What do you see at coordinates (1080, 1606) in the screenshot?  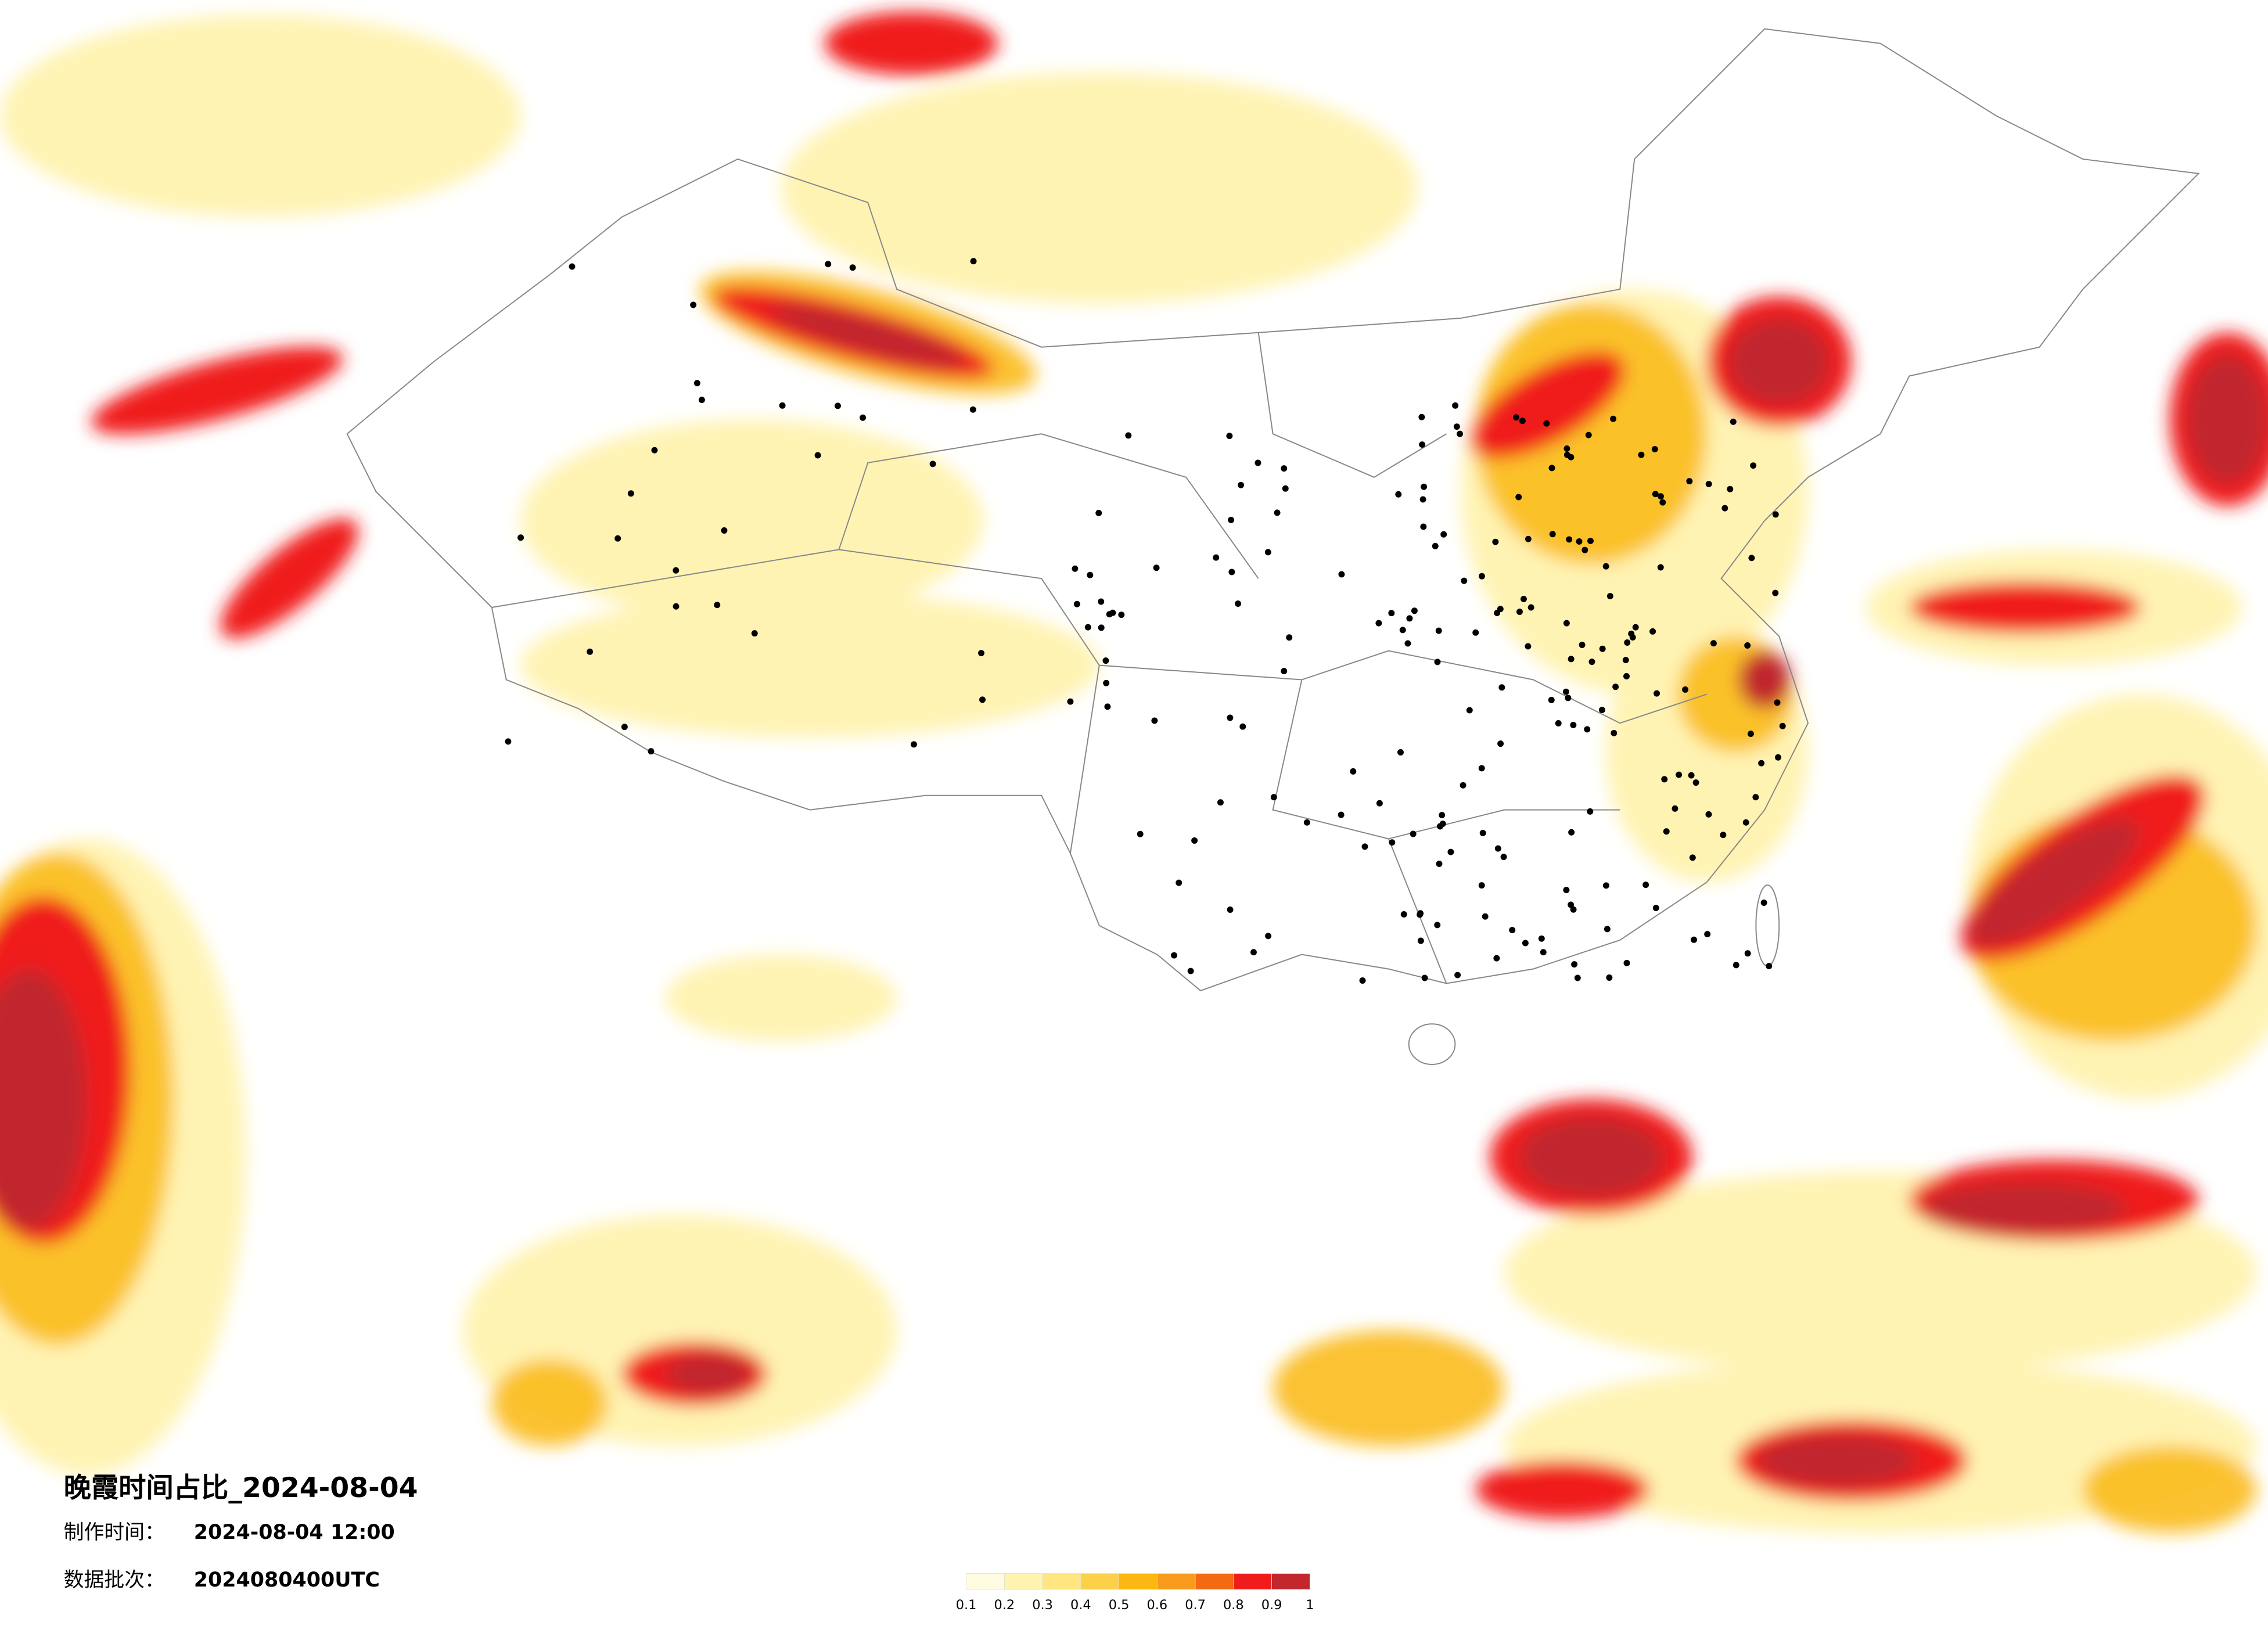 I see `legend-label: 0.4` at bounding box center [1080, 1606].